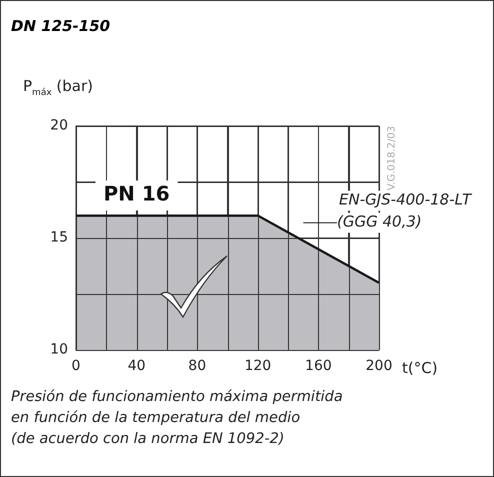  What do you see at coordinates (420, 368) in the screenshot?
I see `x-axis-title: t(°C)` at bounding box center [420, 368].